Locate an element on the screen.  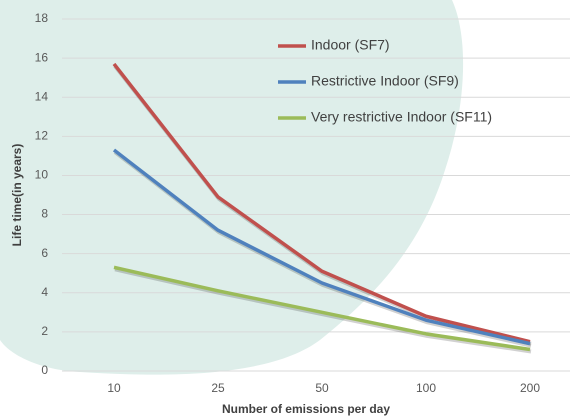
y-tick-label: 0 is located at coordinates (44, 370).